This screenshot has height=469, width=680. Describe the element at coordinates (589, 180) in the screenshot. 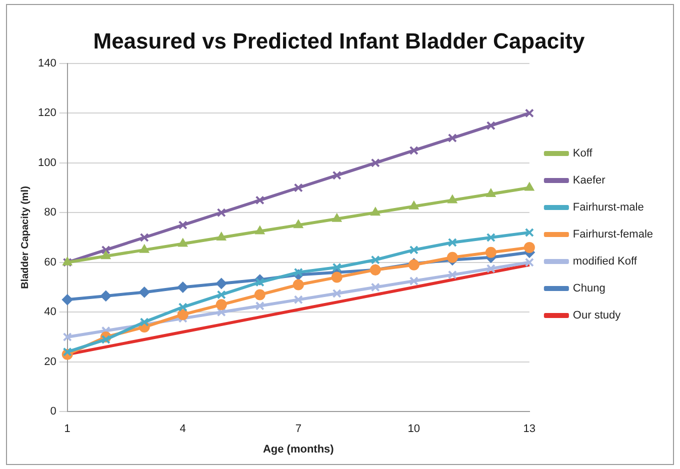

I see `legend-label: Kaefer` at that location.